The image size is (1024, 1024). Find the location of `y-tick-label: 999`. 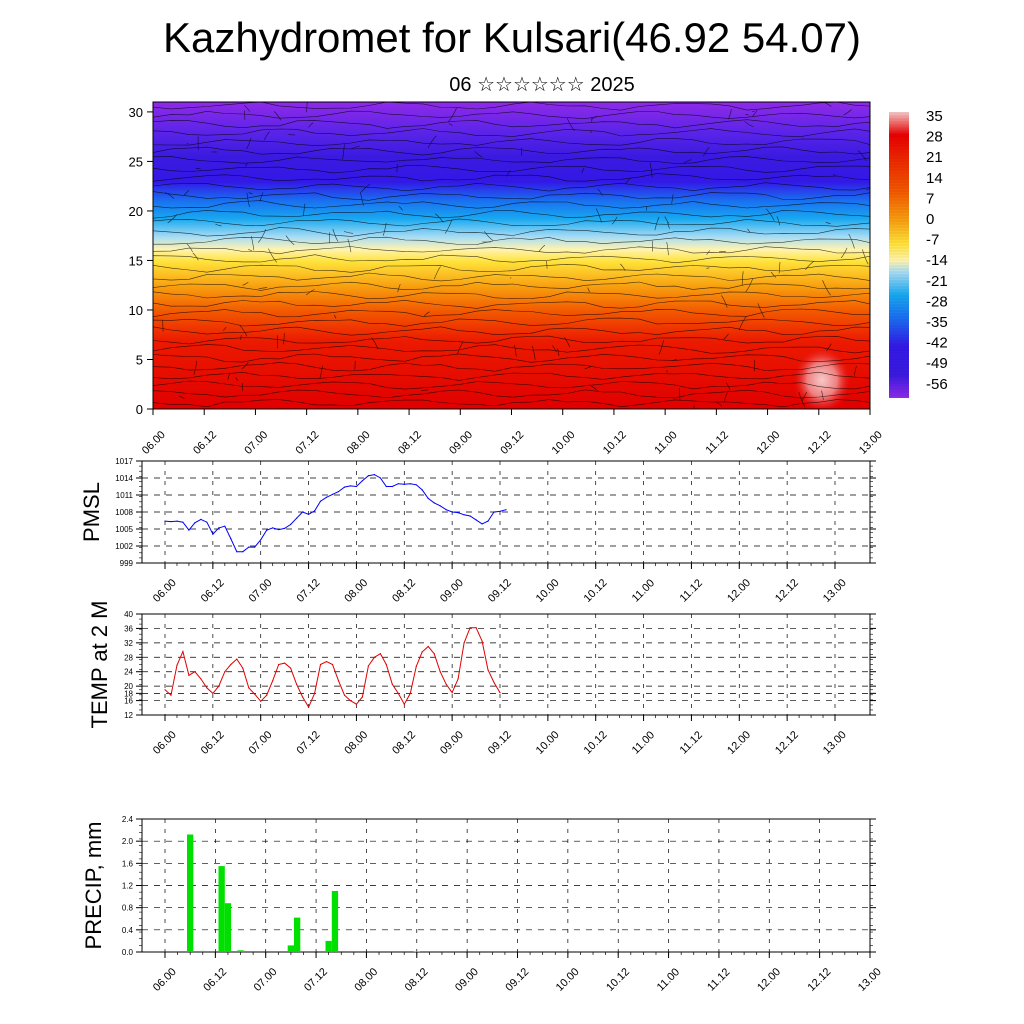

y-tick-label: 999 is located at coordinates (127, 563).